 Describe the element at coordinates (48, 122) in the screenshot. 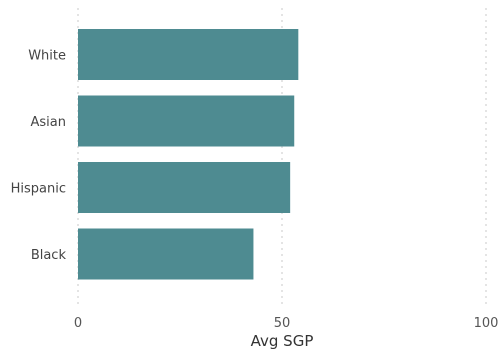

I see `category-label-asian: Asian` at that location.